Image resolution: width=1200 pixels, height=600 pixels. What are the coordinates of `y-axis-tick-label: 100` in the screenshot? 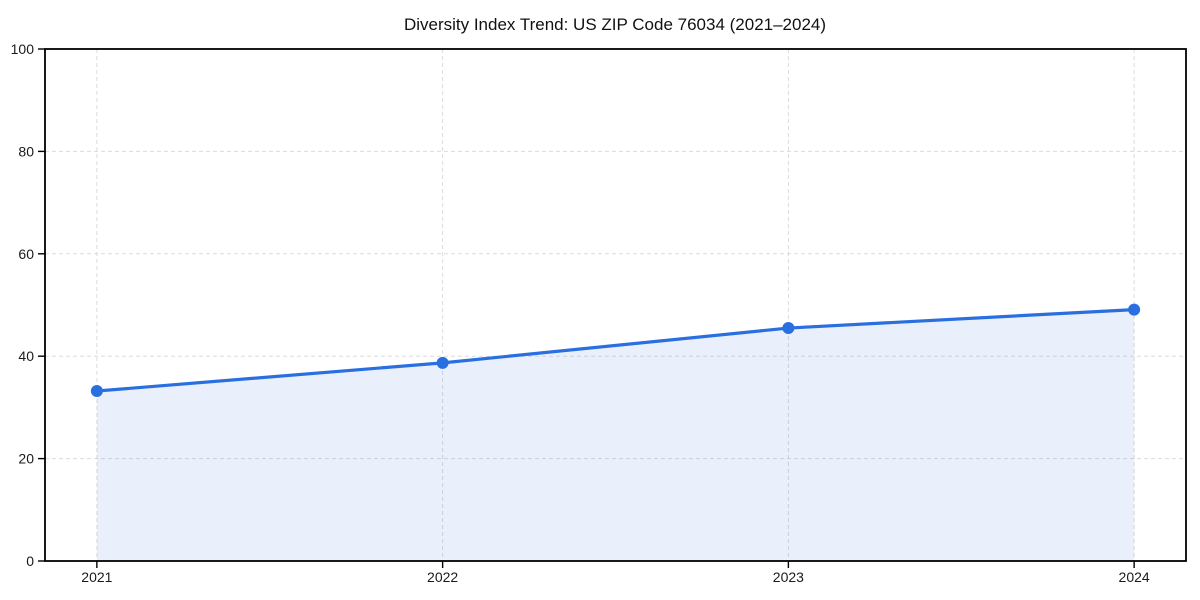 It's located at (23, 49).